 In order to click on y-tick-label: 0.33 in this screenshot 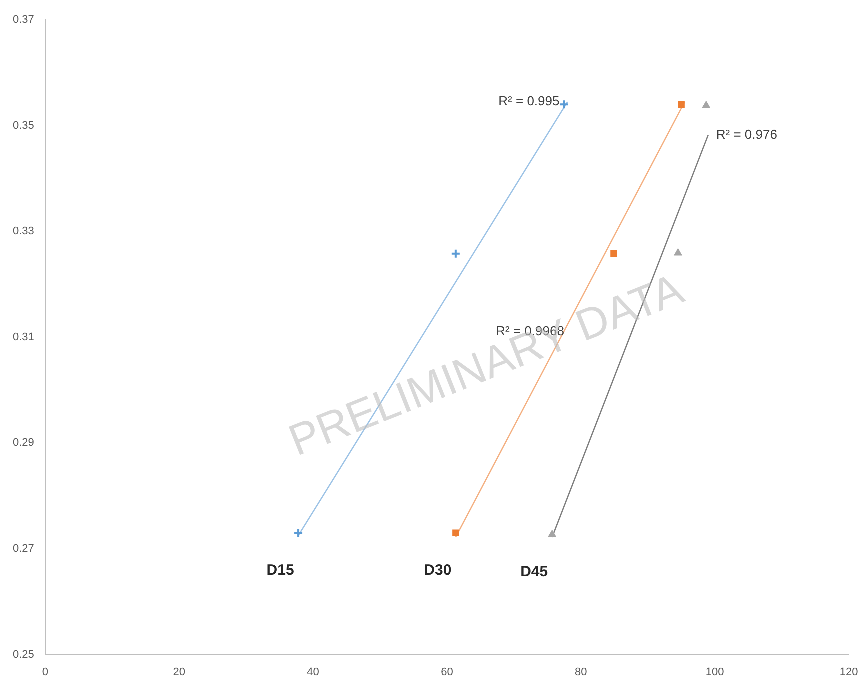, I will do `click(23, 232)`.